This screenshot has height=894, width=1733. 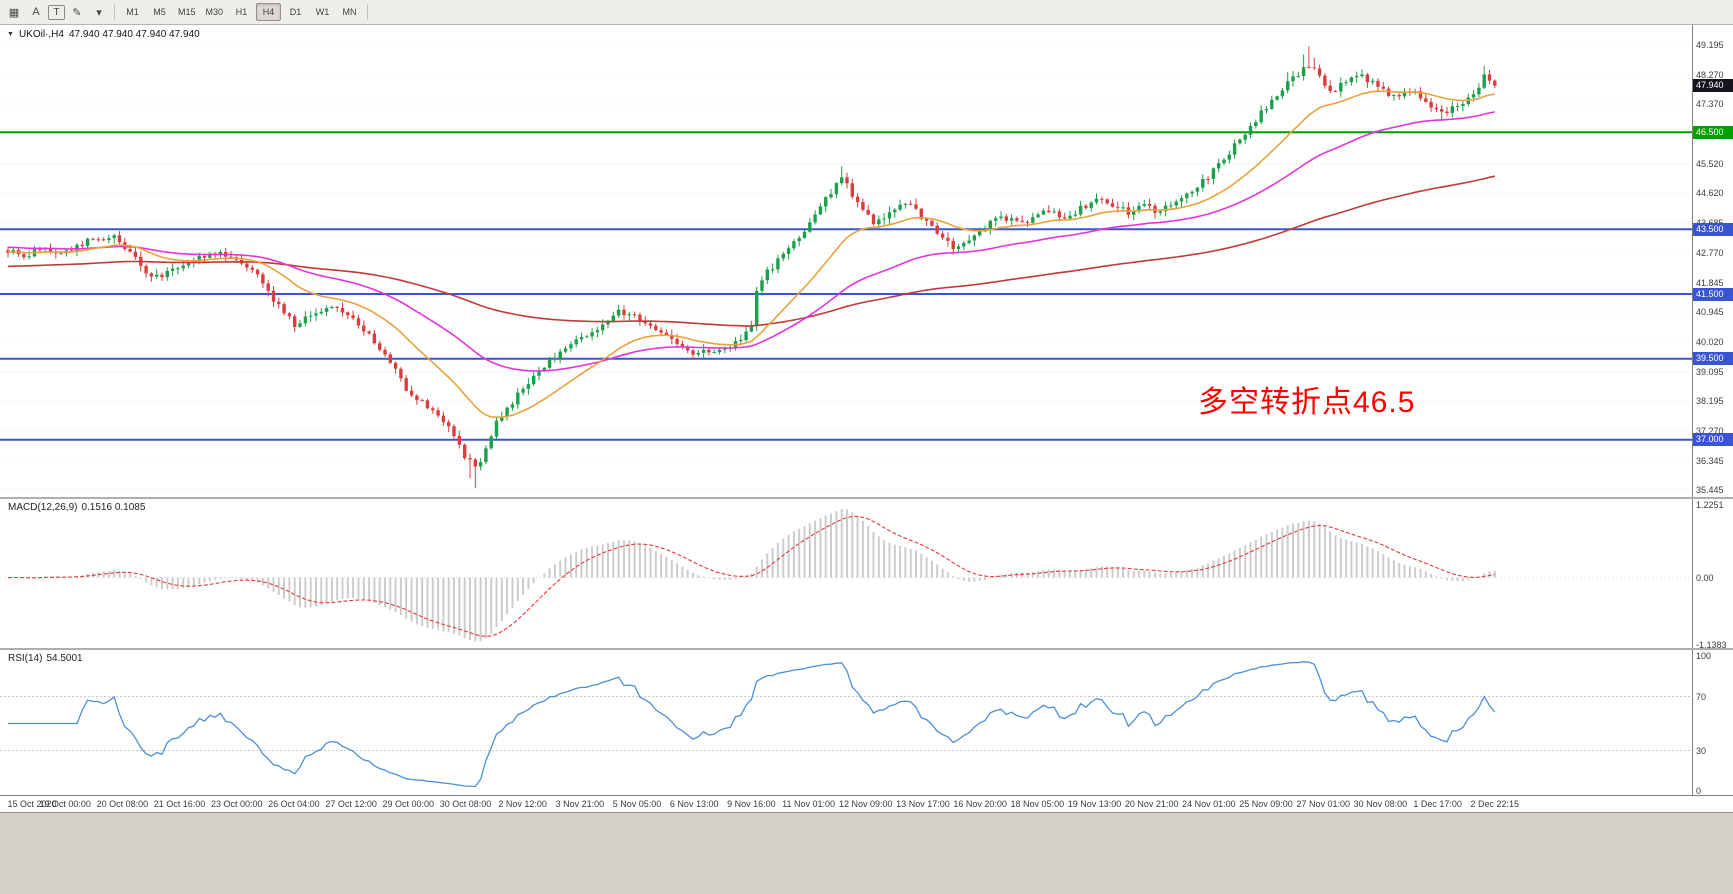 I want to click on time-axis-label: 1 Dec 17:00, so click(x=1437, y=804).